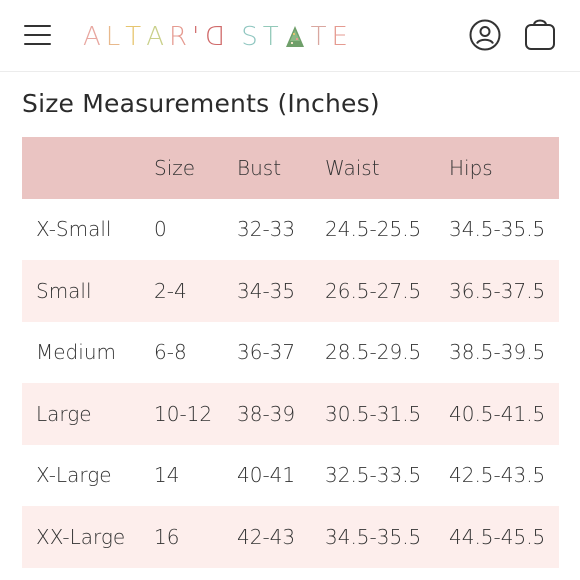  I want to click on table-row: Small 2-4 34-35 26.5-27.5 36.5-37.5, so click(290, 291).